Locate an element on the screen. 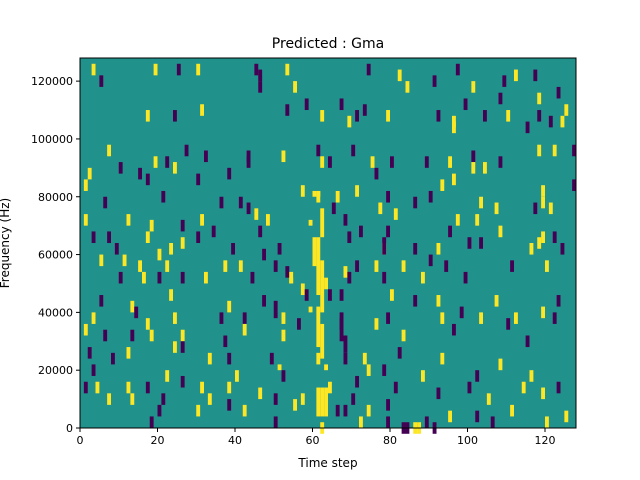 The height and width of the screenshot is (480, 640). x-tick-label: 80 is located at coordinates (390, 440).